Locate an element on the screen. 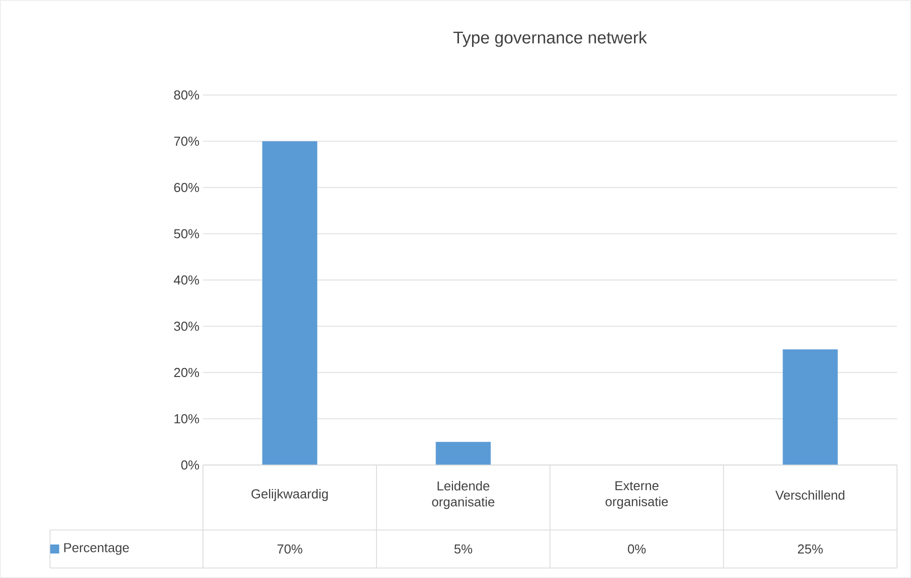 The height and width of the screenshot is (578, 911). y-tick-label: 50% is located at coordinates (187, 233).